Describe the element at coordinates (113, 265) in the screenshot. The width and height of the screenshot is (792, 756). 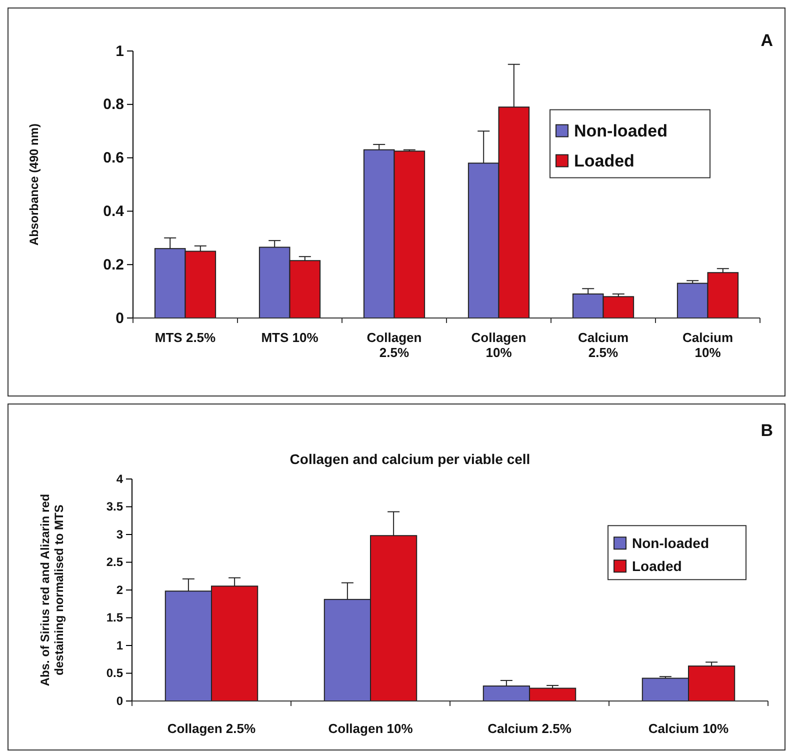
I see `y-tick-label: 0.2` at that location.